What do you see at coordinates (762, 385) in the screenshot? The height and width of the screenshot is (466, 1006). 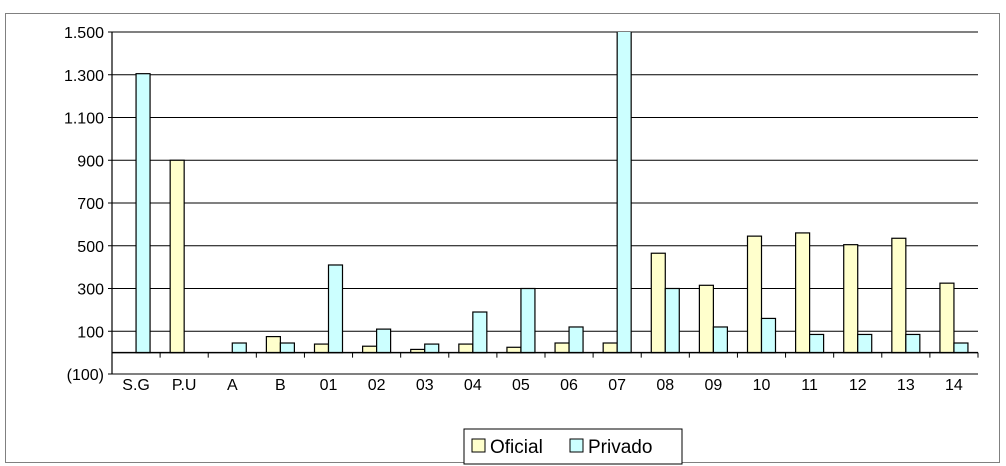 I see `x-tick-label: 10` at bounding box center [762, 385].